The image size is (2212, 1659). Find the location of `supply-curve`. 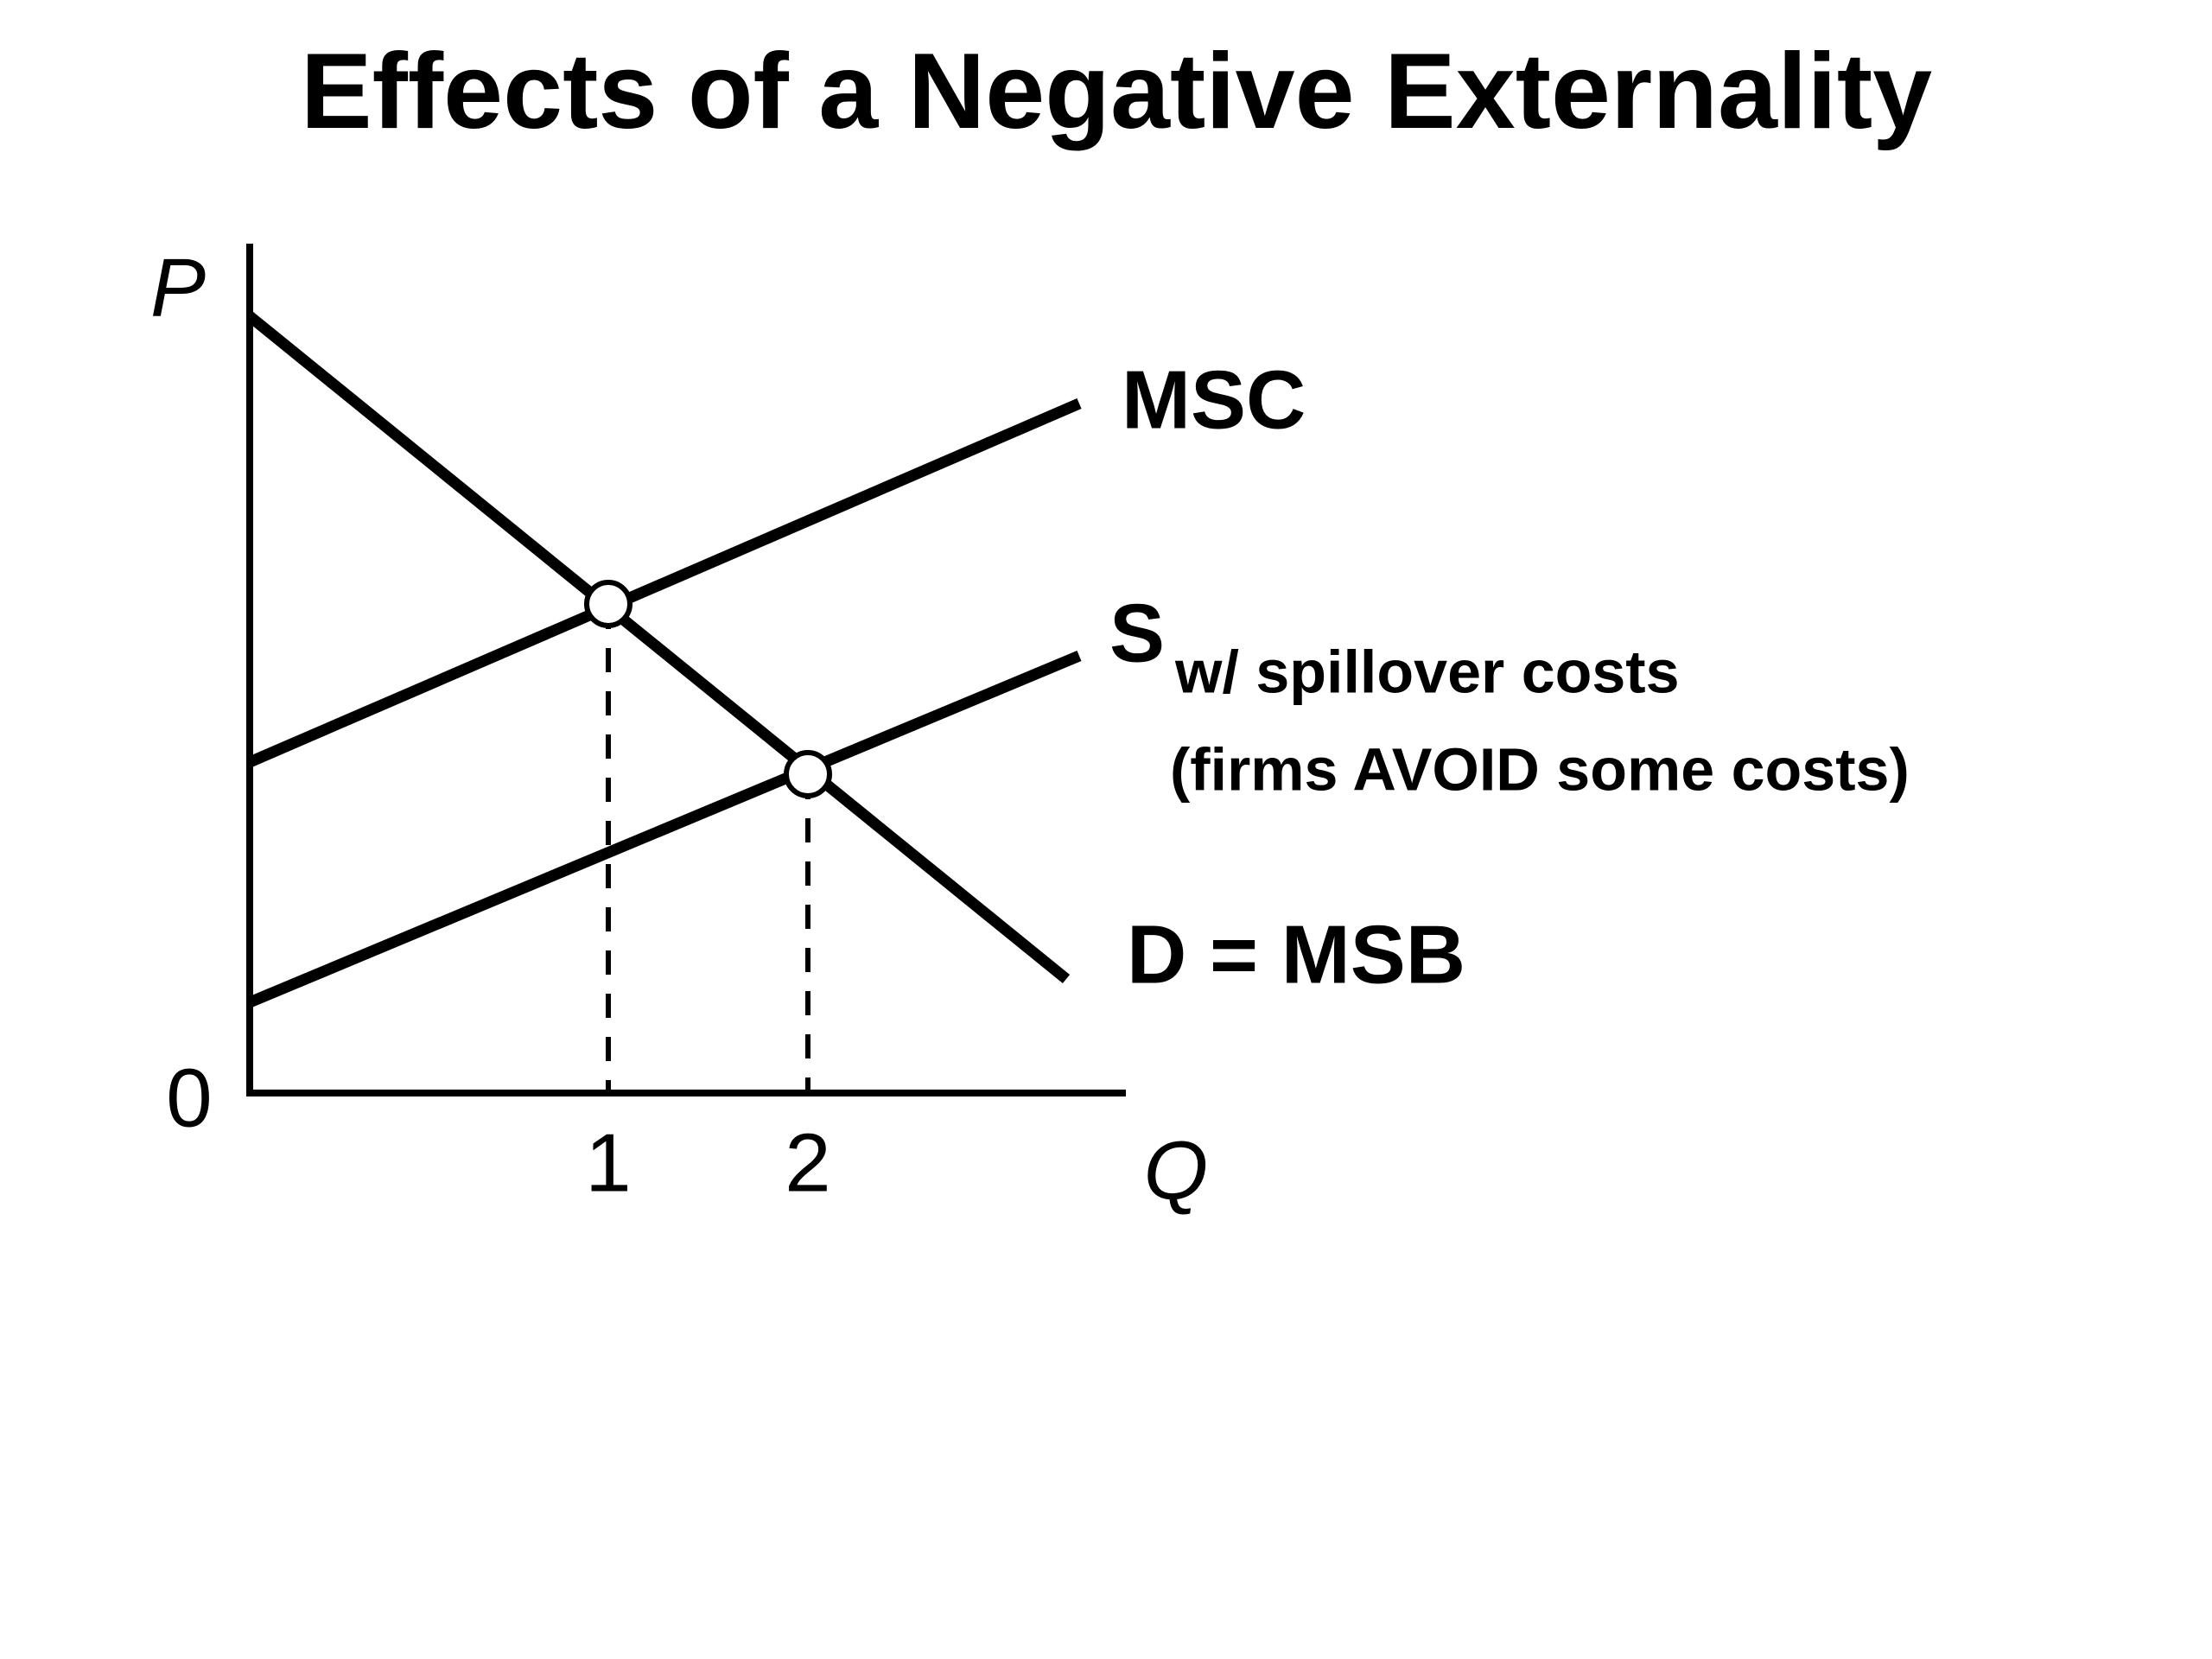

supply-curve is located at coordinates (664, 829).